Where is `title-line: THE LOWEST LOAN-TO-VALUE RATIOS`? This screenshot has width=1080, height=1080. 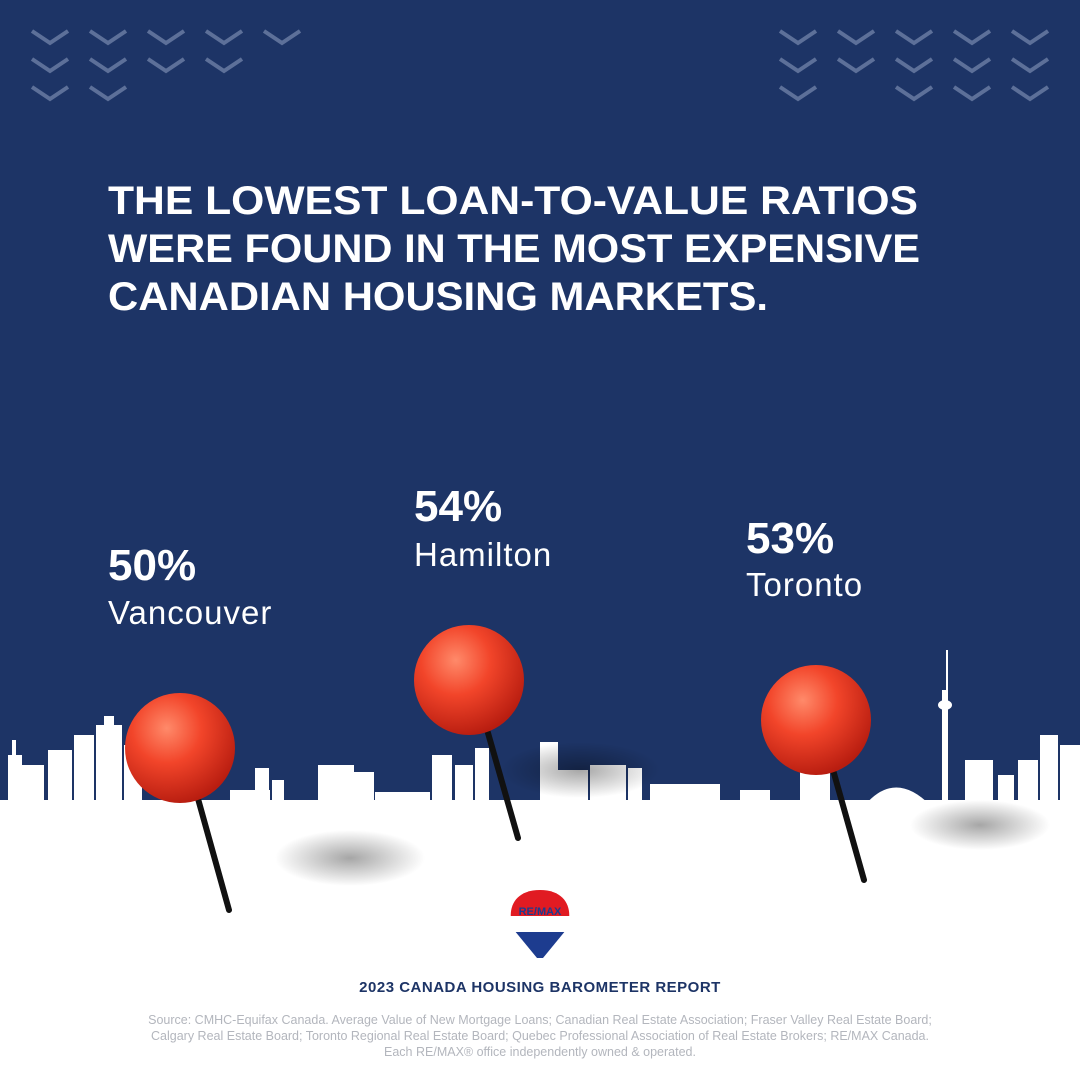
title-line: THE LOWEST LOAN-TO-VALUE RATIOS is located at coordinates (513, 201).